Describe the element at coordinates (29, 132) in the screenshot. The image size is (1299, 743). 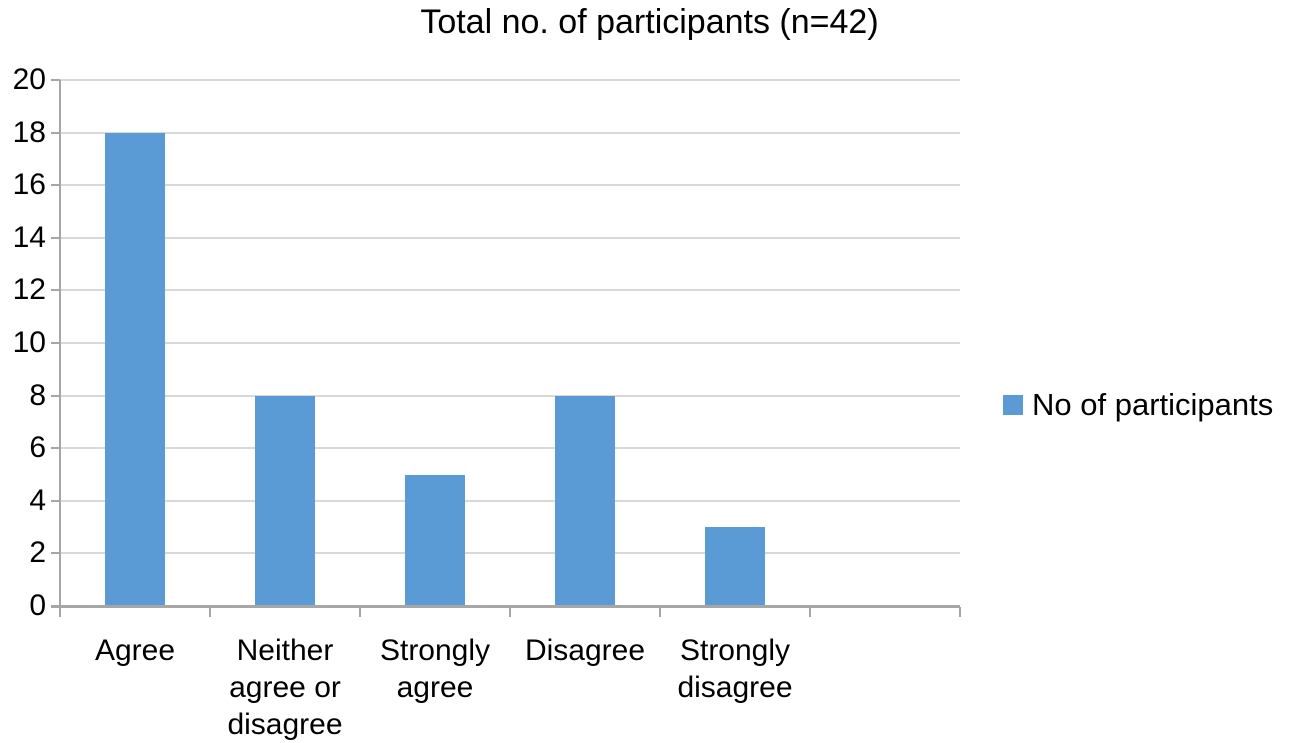
I see `y-tick-label: 18` at that location.